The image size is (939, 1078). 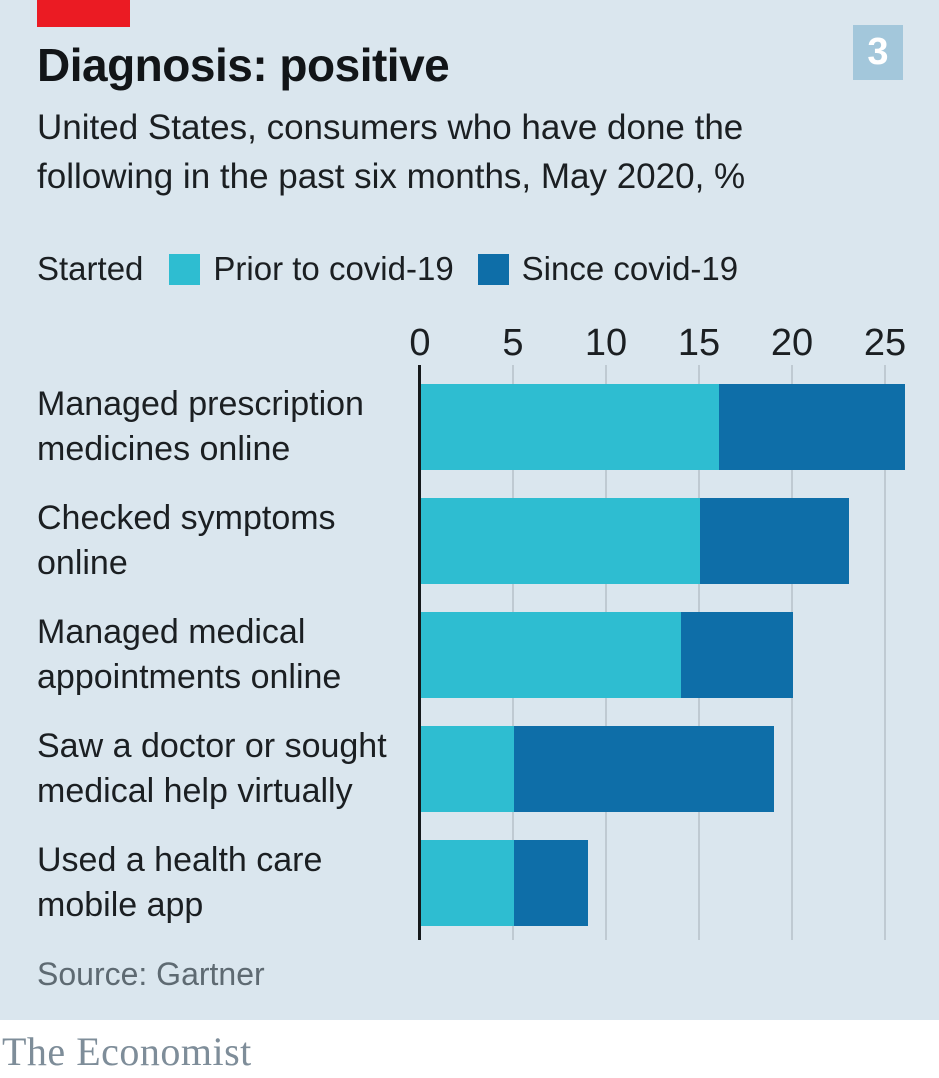 What do you see at coordinates (226, 883) in the screenshot?
I see `category-label: Used a health care mobile app` at bounding box center [226, 883].